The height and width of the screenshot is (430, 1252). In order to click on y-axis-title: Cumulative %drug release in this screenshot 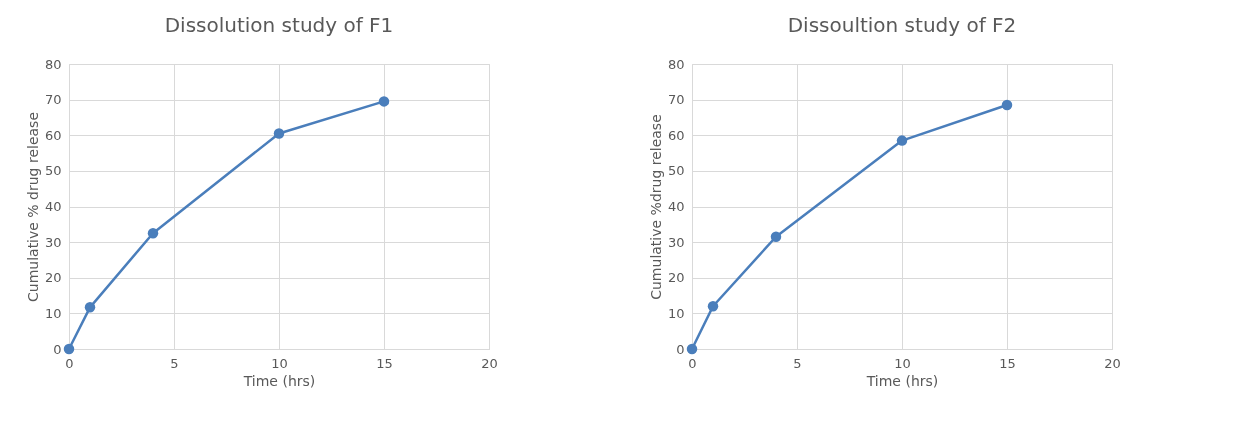, I will do `click(655, 207)`.